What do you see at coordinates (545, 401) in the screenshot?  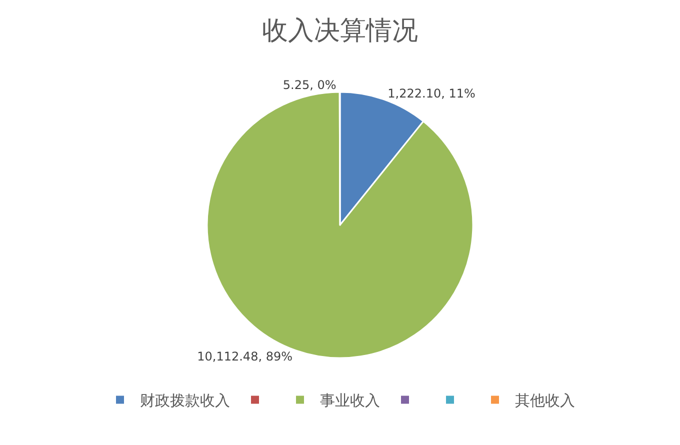 I see `legend-label: 其他收入` at bounding box center [545, 401].